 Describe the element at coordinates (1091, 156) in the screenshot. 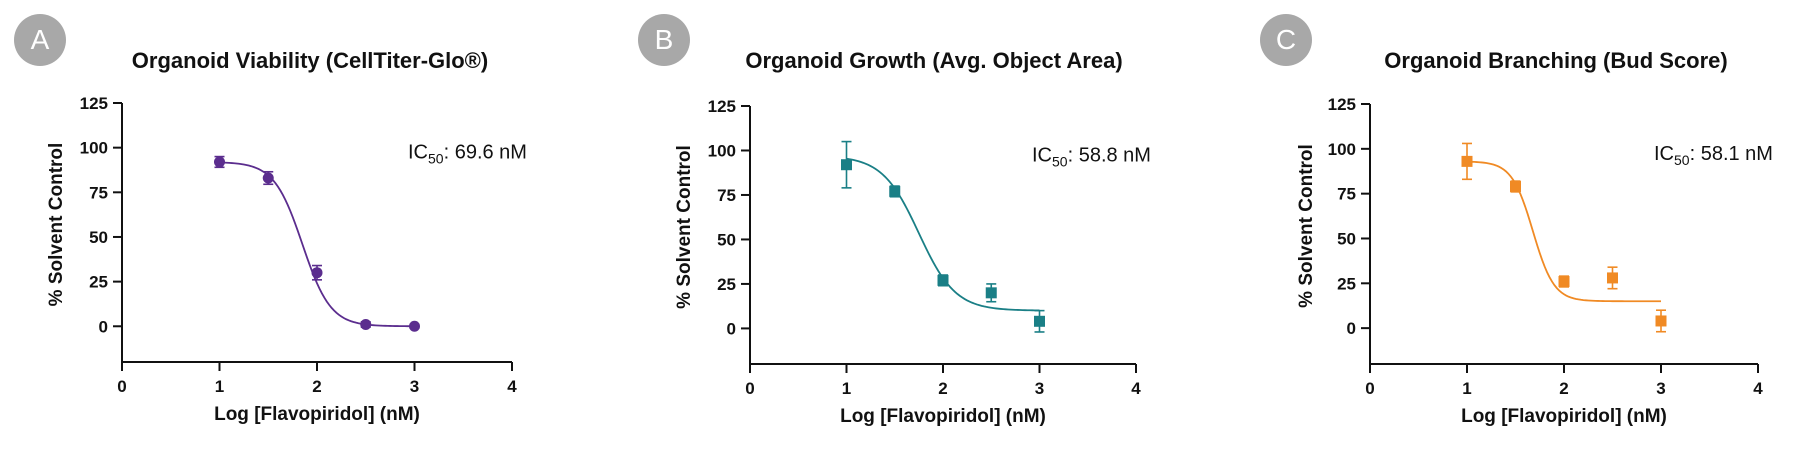

I see `ic50-annotation: IC50: 58.8 nM` at that location.